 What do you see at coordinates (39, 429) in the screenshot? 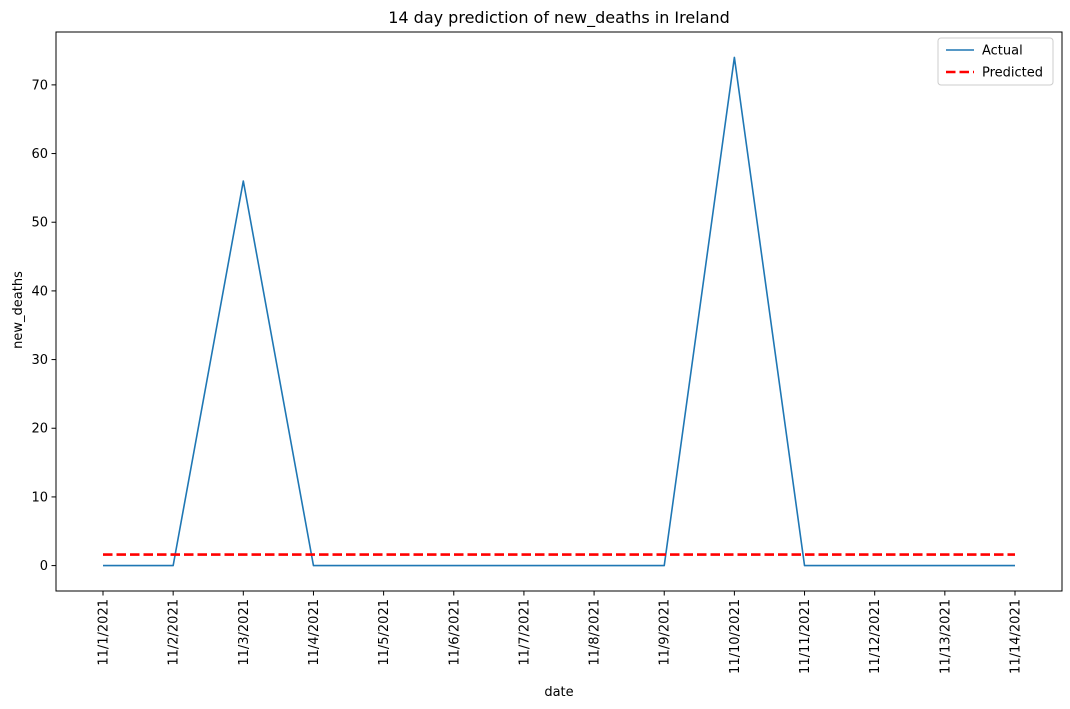
I see `y-tick-label: 20` at bounding box center [39, 429].